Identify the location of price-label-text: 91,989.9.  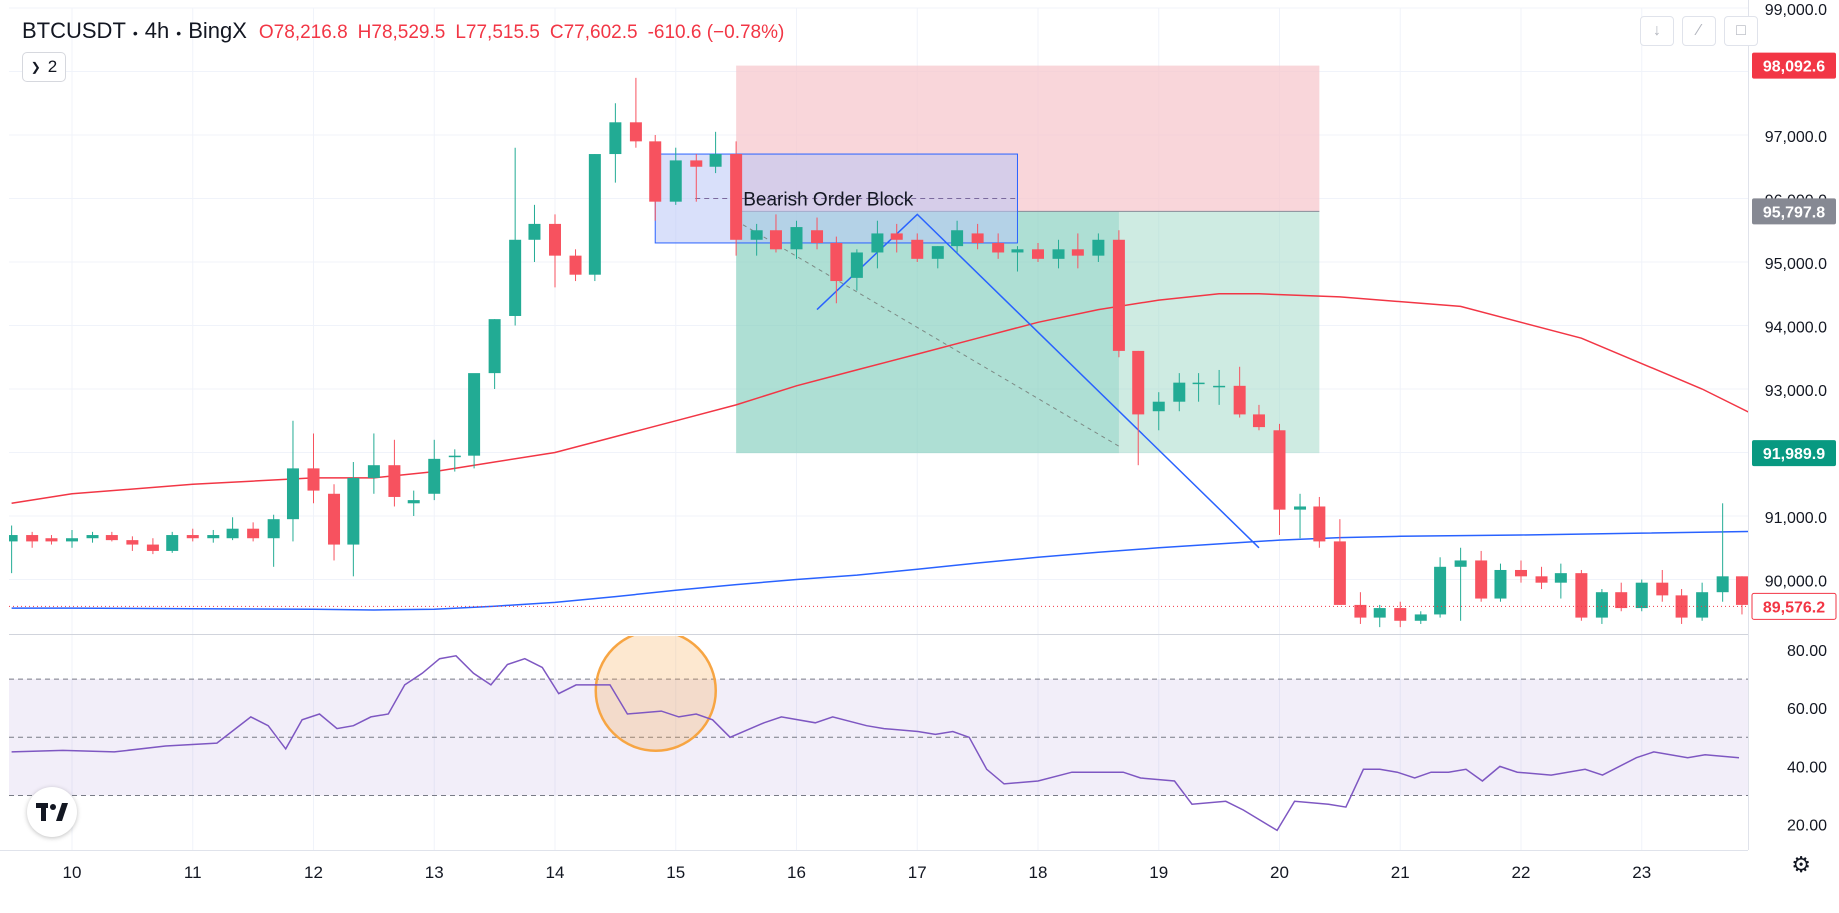
(1794, 454).